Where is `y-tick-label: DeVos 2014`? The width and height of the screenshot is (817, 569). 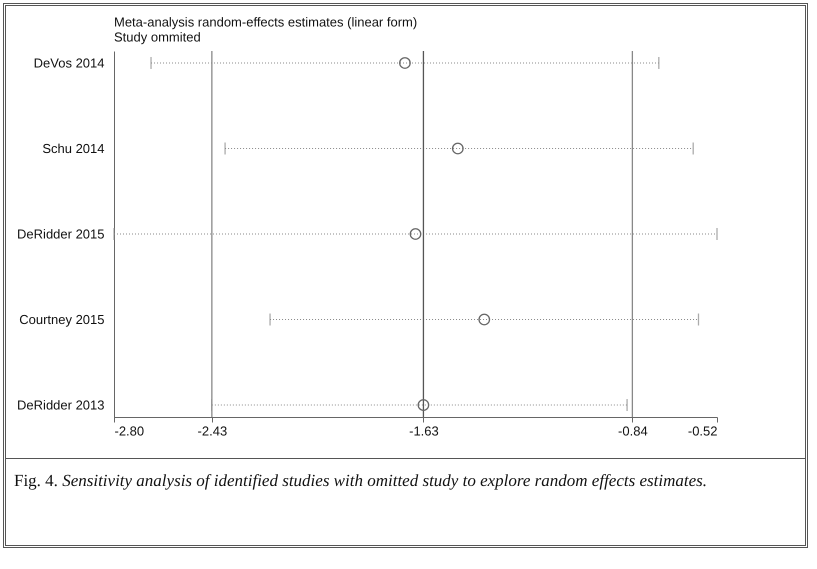
y-tick-label: DeVos 2014 is located at coordinates (69, 62).